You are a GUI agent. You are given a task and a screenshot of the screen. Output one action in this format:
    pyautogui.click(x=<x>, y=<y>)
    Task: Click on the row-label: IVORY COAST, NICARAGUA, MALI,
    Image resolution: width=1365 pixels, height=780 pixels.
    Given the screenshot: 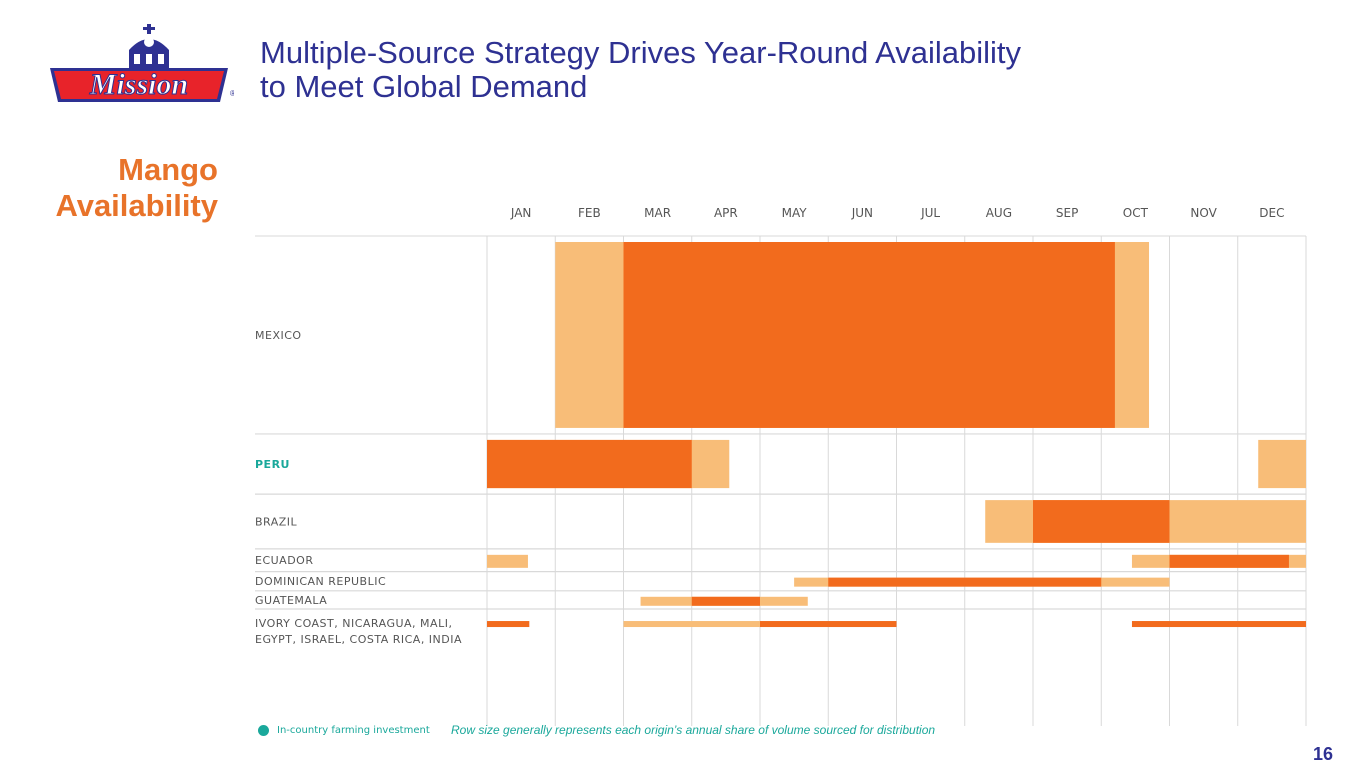 What is the action you would take?
    pyautogui.click(x=353, y=623)
    